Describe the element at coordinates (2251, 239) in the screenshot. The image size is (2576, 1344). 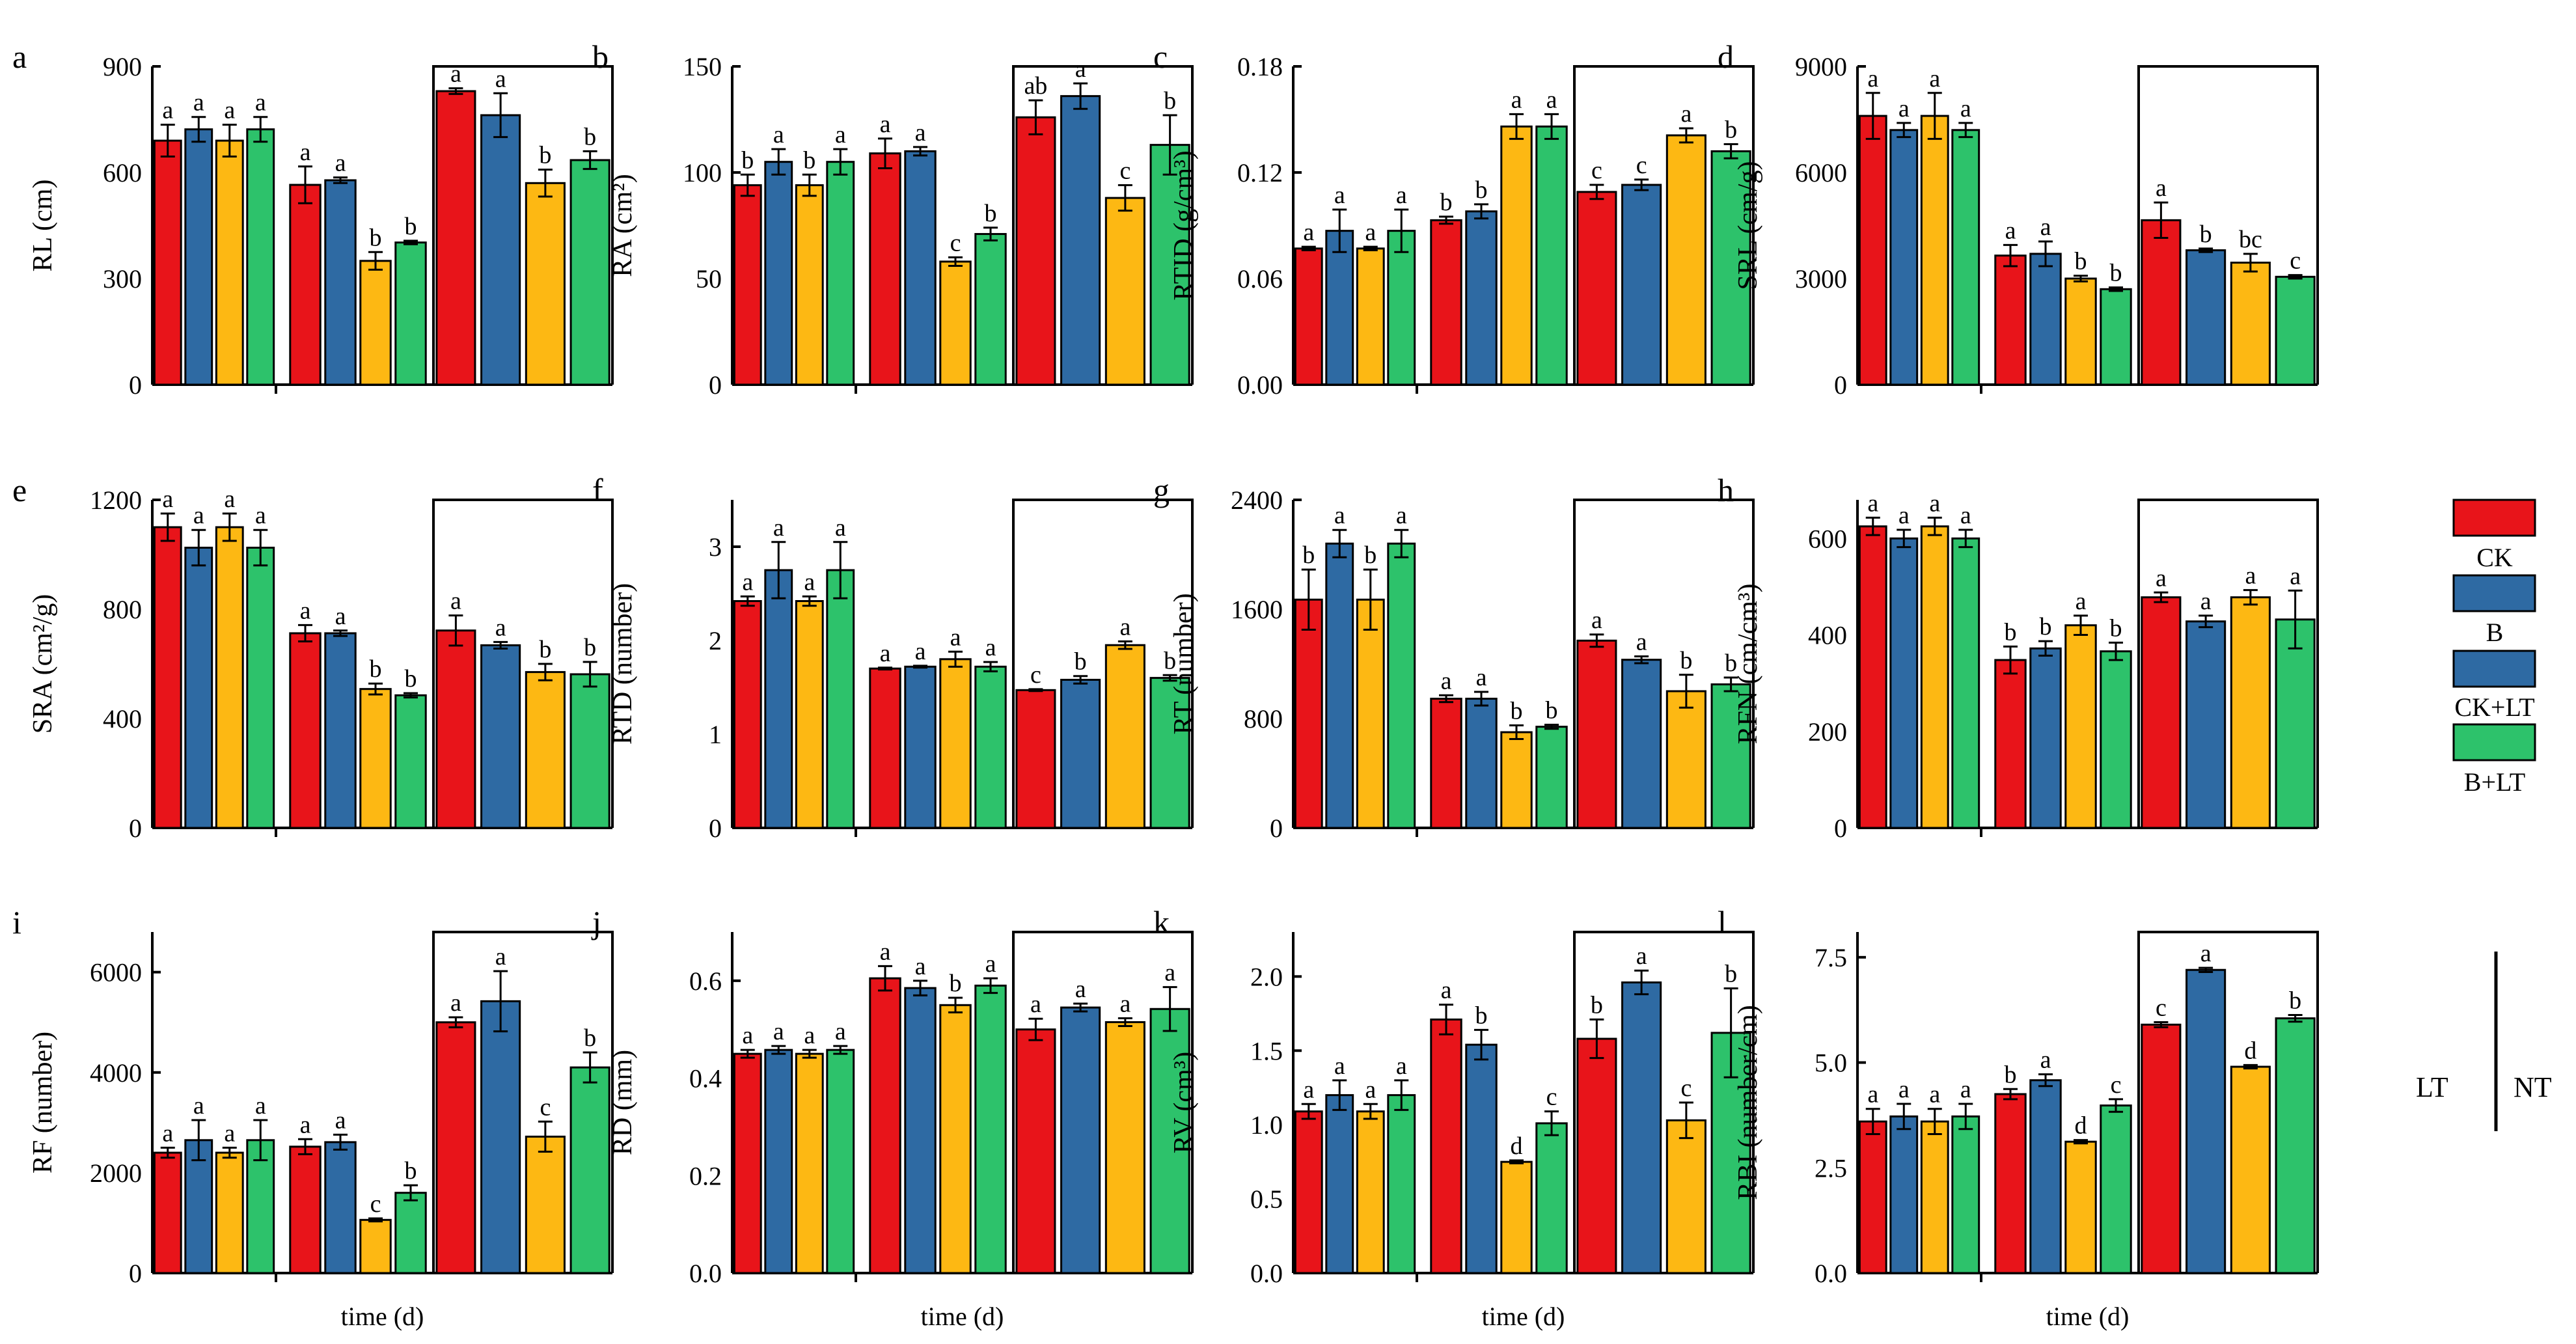
I see `significance-letter: bc` at that location.